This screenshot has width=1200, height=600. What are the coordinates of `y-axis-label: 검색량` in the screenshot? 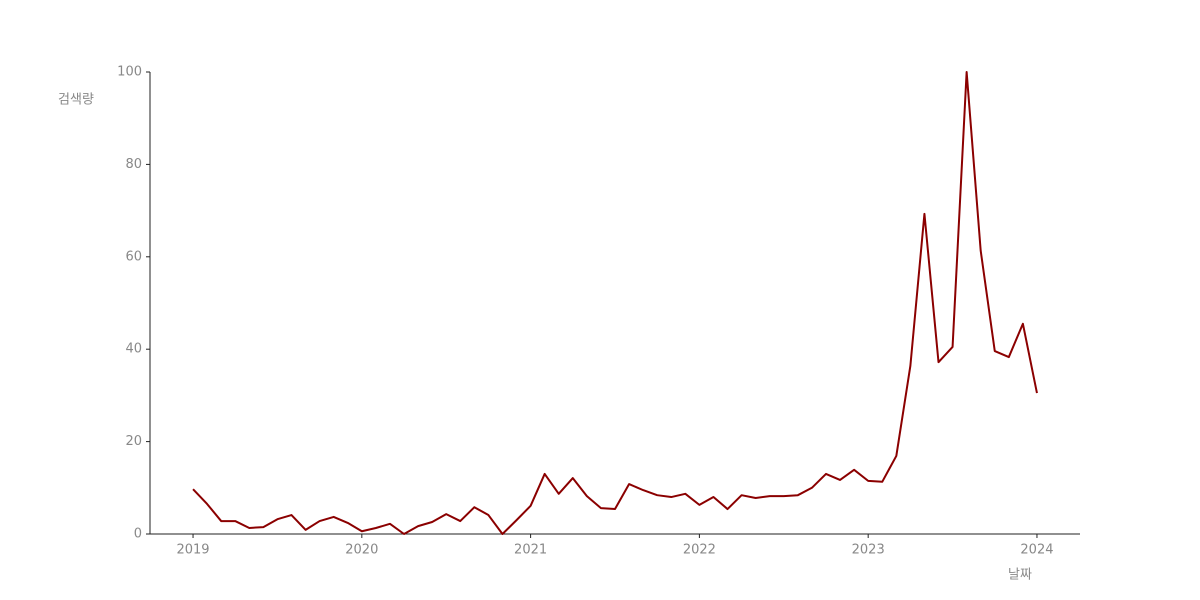 It's located at (76, 100).